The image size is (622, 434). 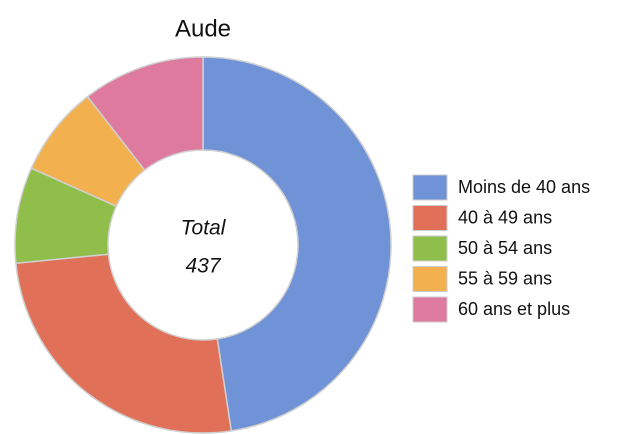 I want to click on legend-label: 50 à 54 ans, so click(x=505, y=248).